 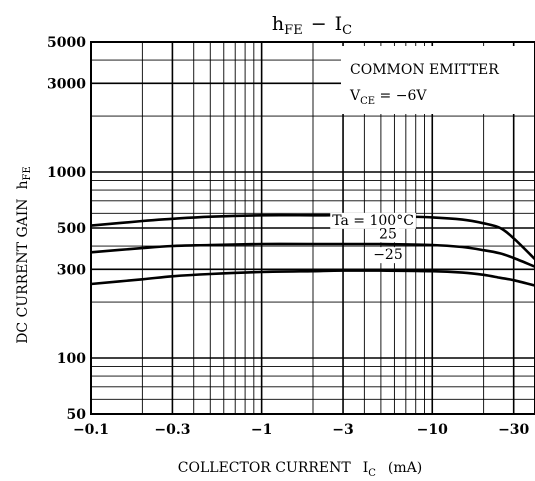 I want to click on x-tick-label: −0.1, so click(x=91, y=430).